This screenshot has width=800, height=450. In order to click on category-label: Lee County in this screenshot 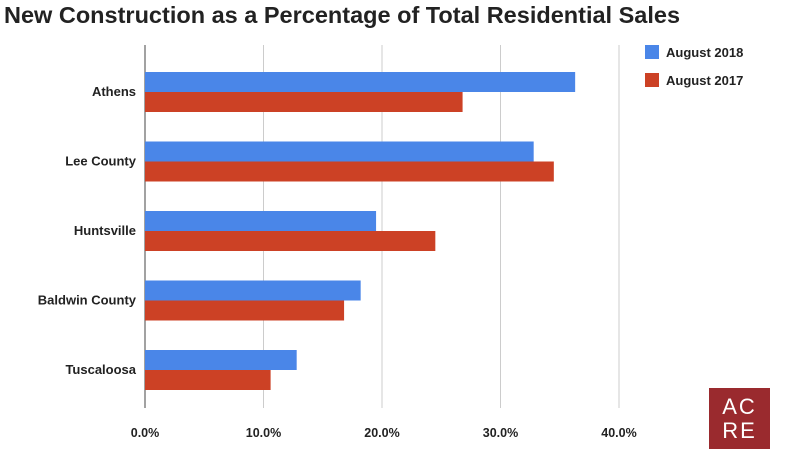, I will do `click(101, 161)`.